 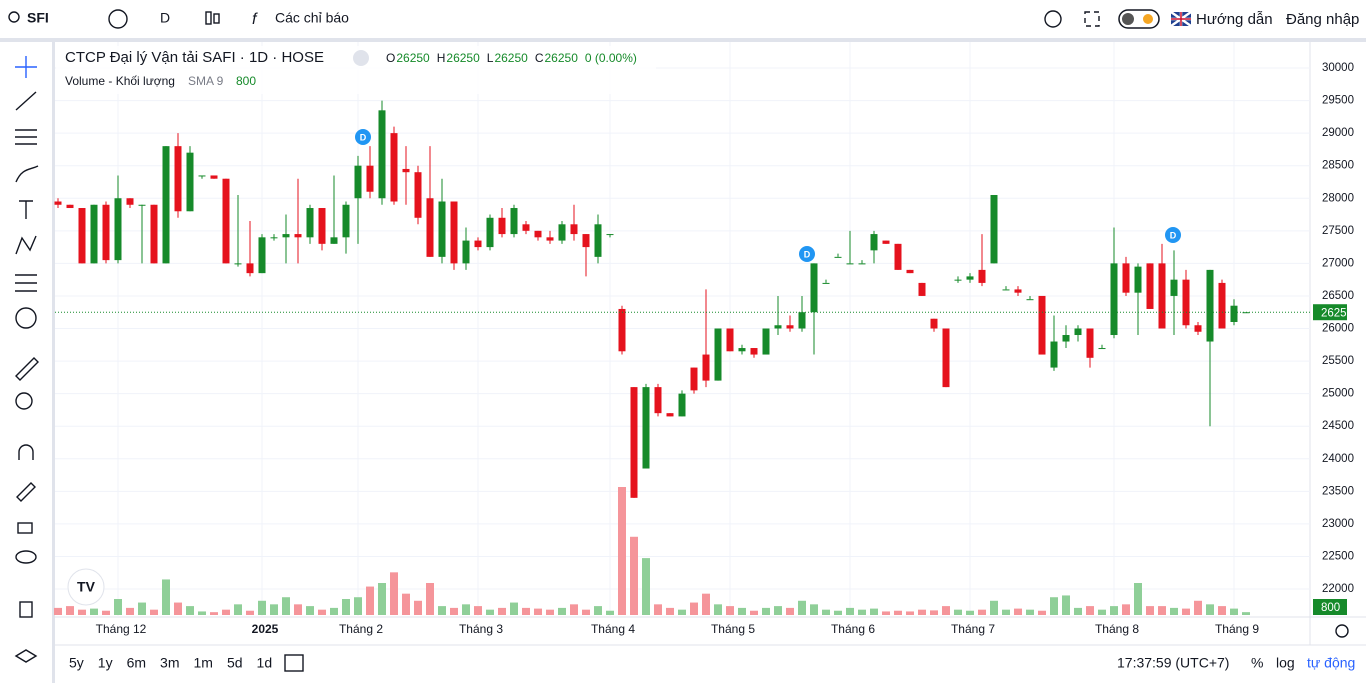 What do you see at coordinates (27, 174) in the screenshot?
I see `brush-tool` at bounding box center [27, 174].